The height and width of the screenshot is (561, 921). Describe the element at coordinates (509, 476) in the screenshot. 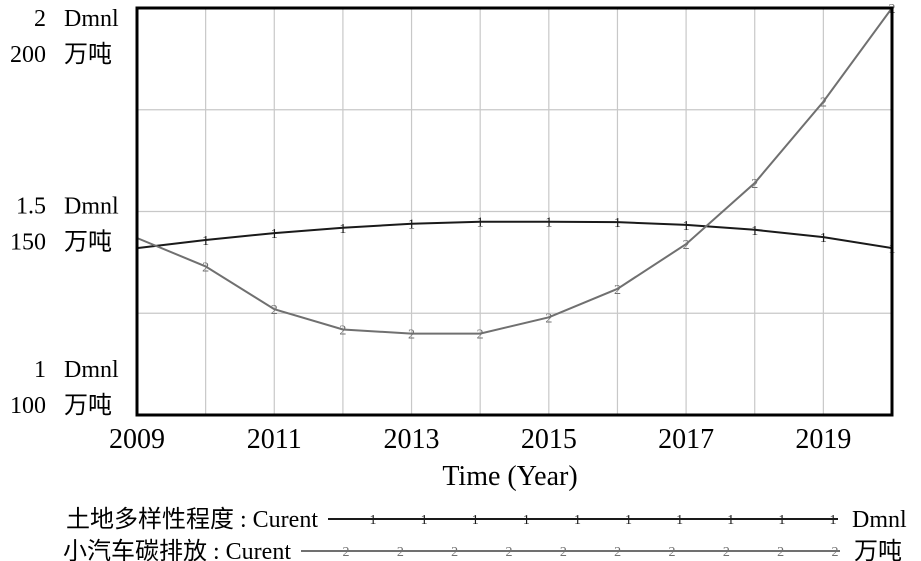

I see `x-axis-label: Time (Year)` at that location.